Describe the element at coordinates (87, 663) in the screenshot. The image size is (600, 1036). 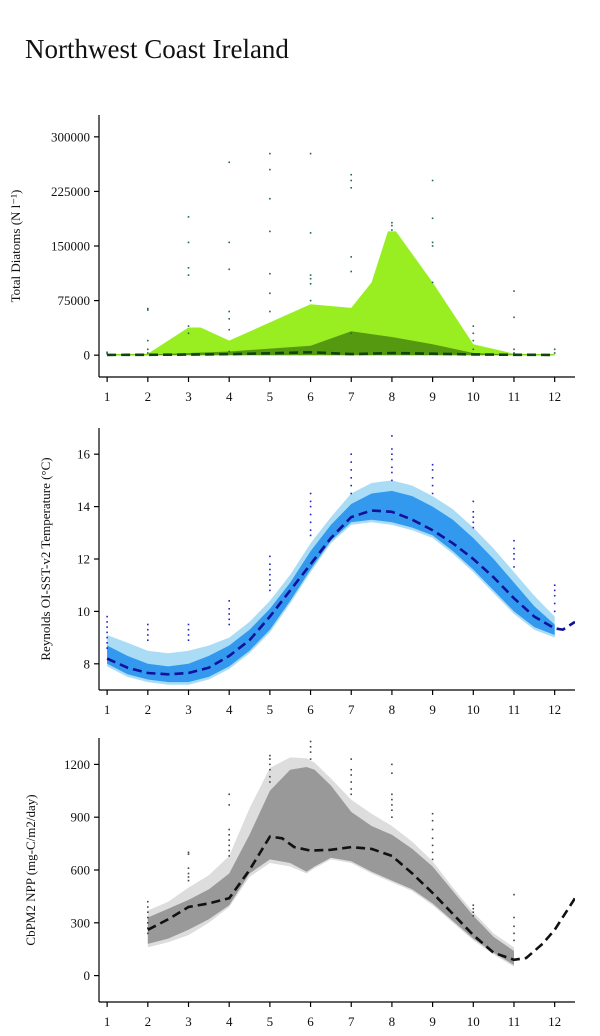
I see `y-tick-label: 8` at that location.